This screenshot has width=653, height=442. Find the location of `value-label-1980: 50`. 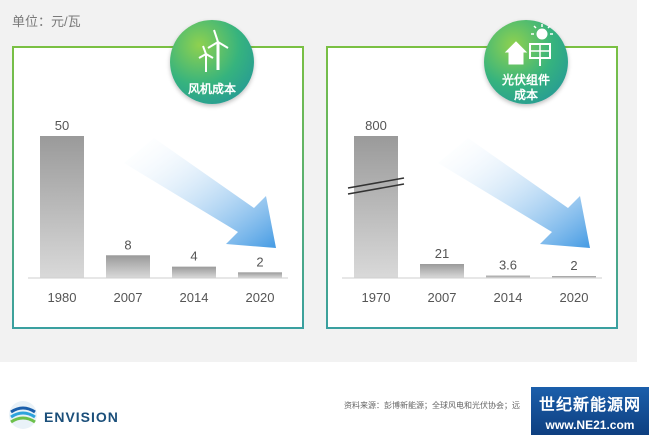

value-label-1980: 50 is located at coordinates (62, 125).